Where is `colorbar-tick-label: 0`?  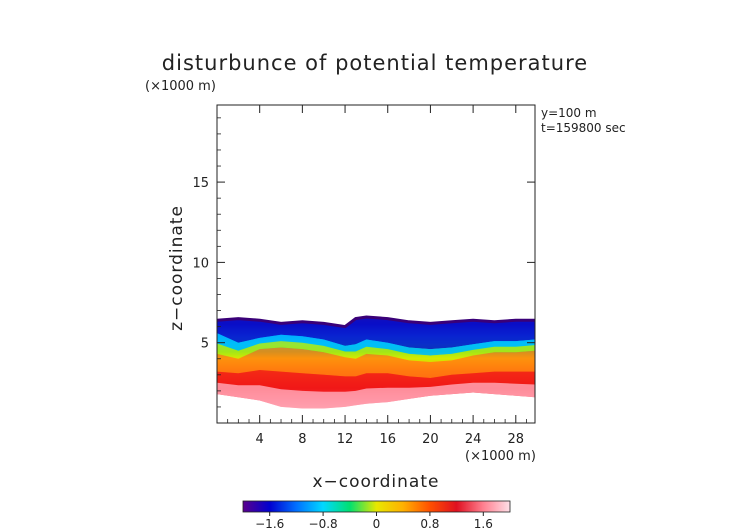 colorbar-tick-label: 0 is located at coordinates (377, 524).